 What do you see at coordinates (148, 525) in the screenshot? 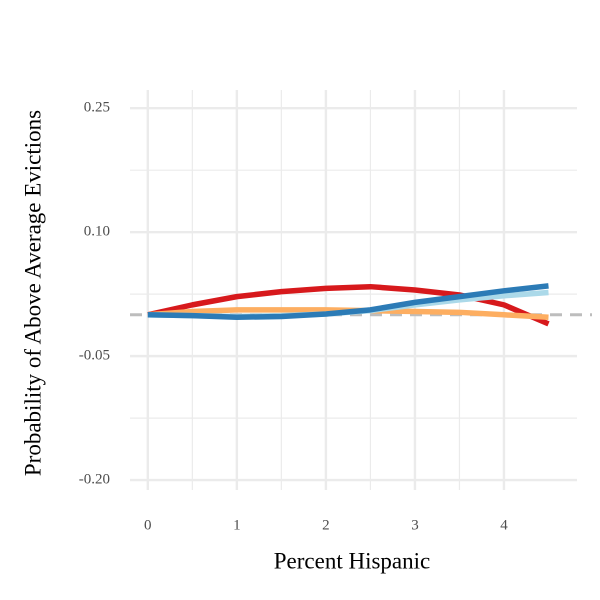
I see `x-tick-label: 0` at bounding box center [148, 525].